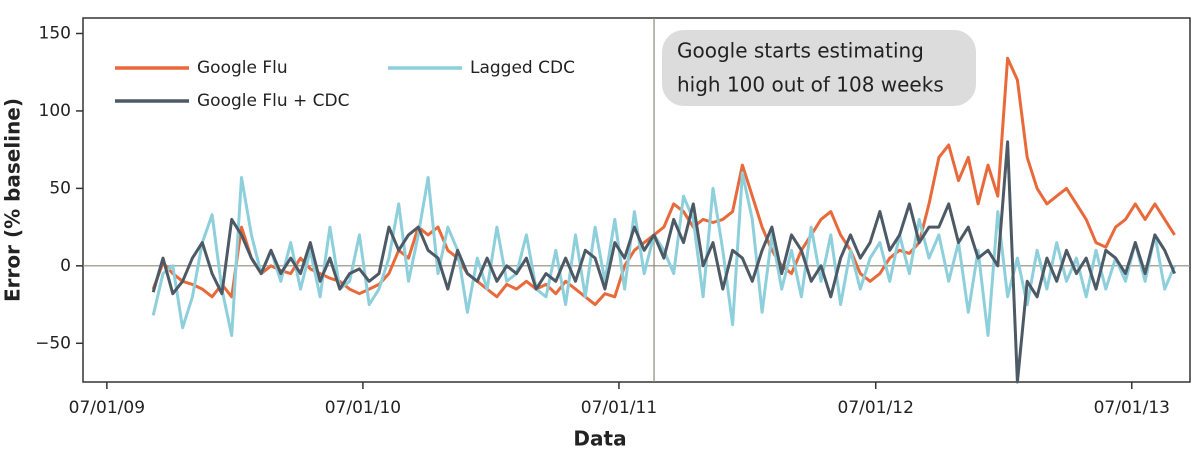 This screenshot has height=454, width=1200. What do you see at coordinates (53, 343) in the screenshot?
I see `y-tick-label: −50` at bounding box center [53, 343].